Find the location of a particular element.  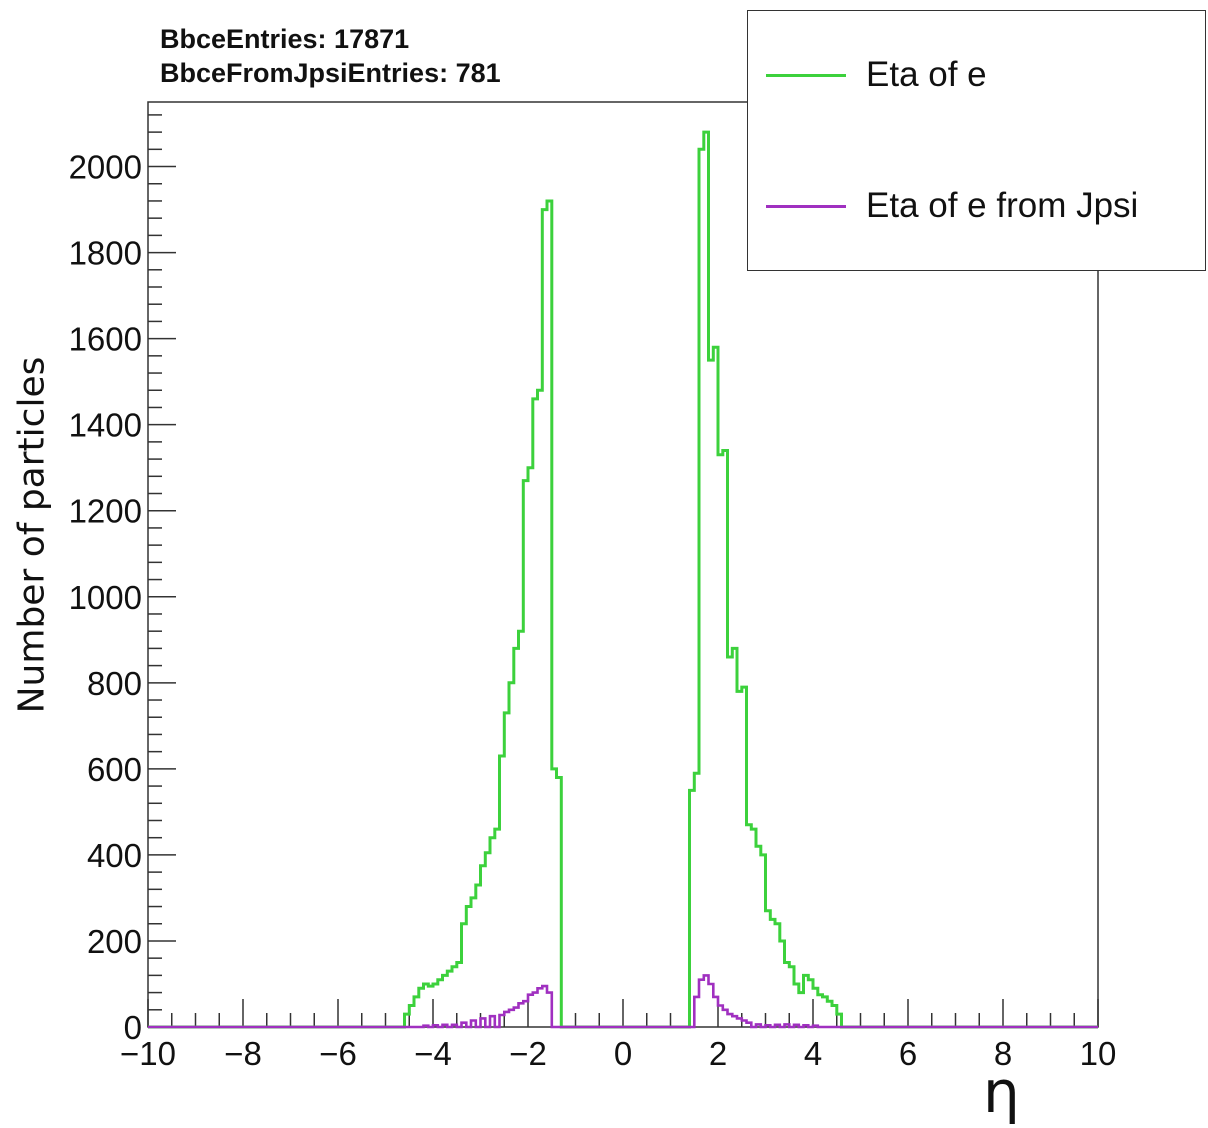

y-tick-label: 2000 is located at coordinates (105, 167).